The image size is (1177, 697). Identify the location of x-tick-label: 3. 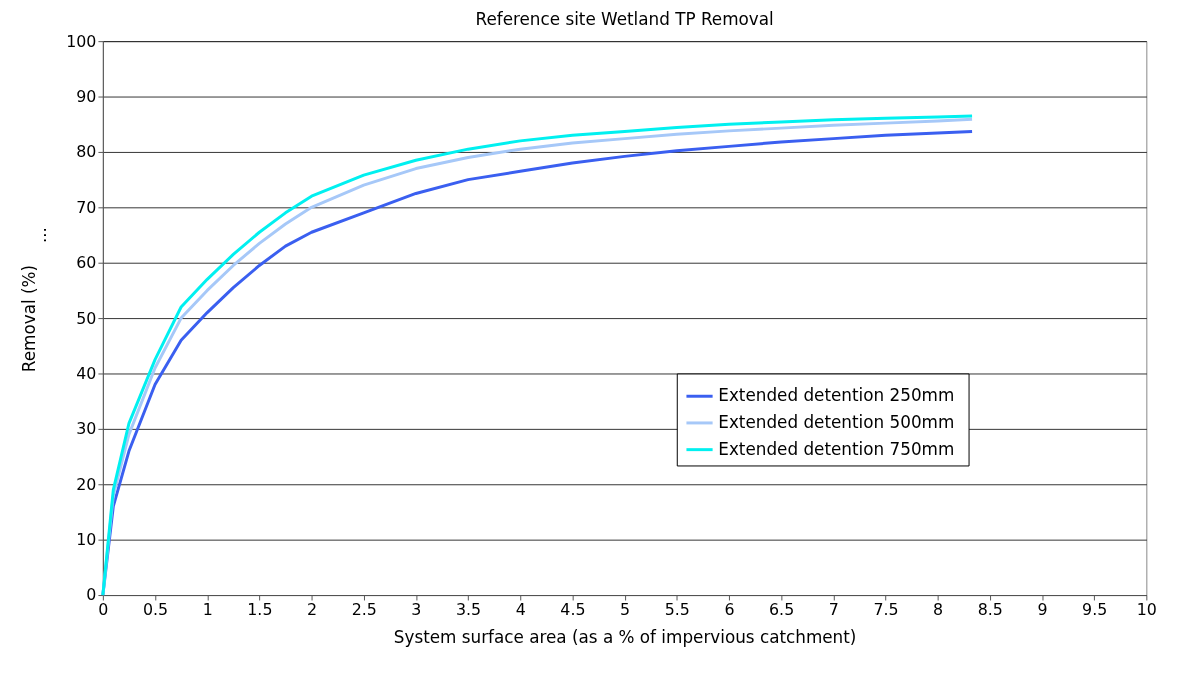
(416, 610).